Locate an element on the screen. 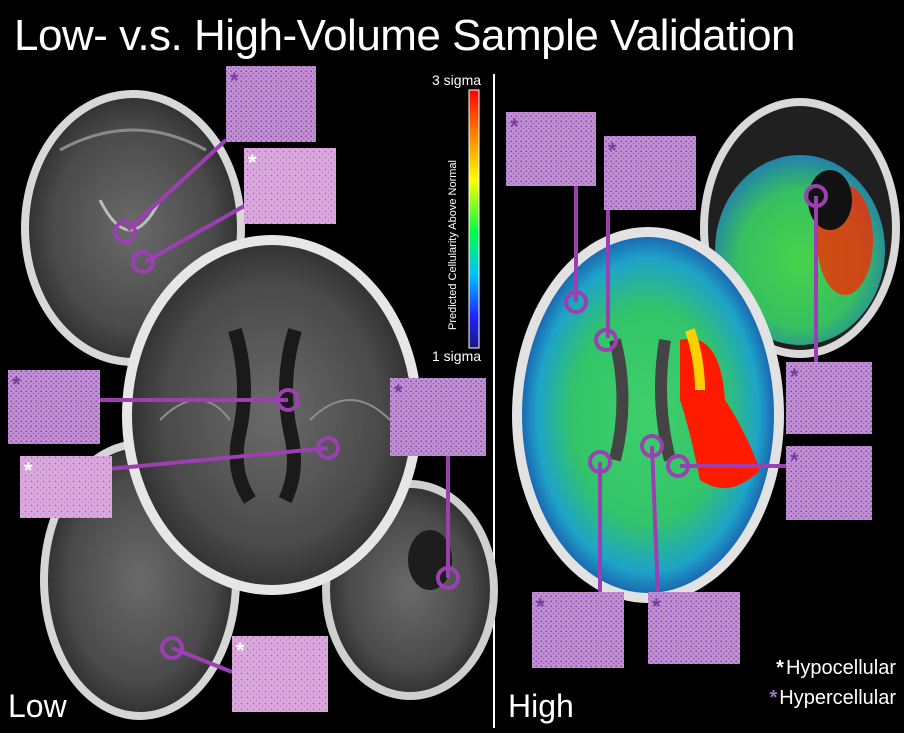 This screenshot has height=733, width=904. low-panel-label: Low is located at coordinates (37, 706).